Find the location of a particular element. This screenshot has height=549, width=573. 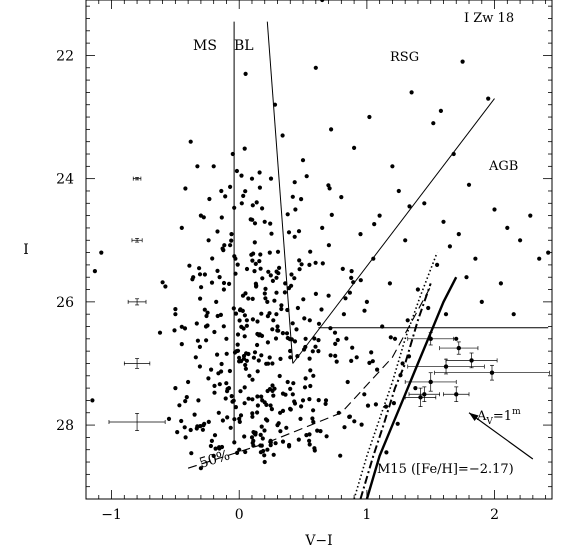

m15-isochrone-solid is located at coordinates (411, 388).